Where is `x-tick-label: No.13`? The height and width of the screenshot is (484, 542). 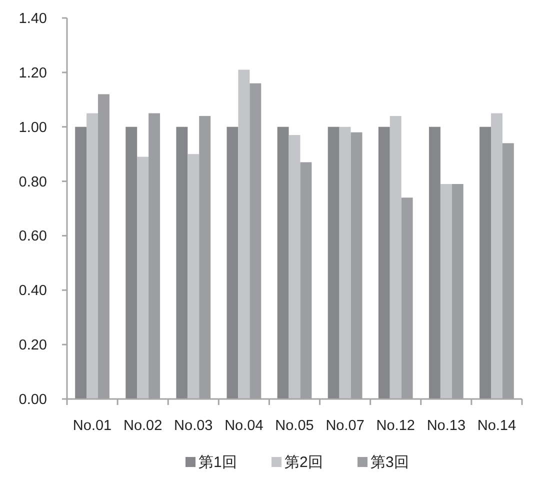 x-tick-label: No.13 is located at coordinates (446, 426).